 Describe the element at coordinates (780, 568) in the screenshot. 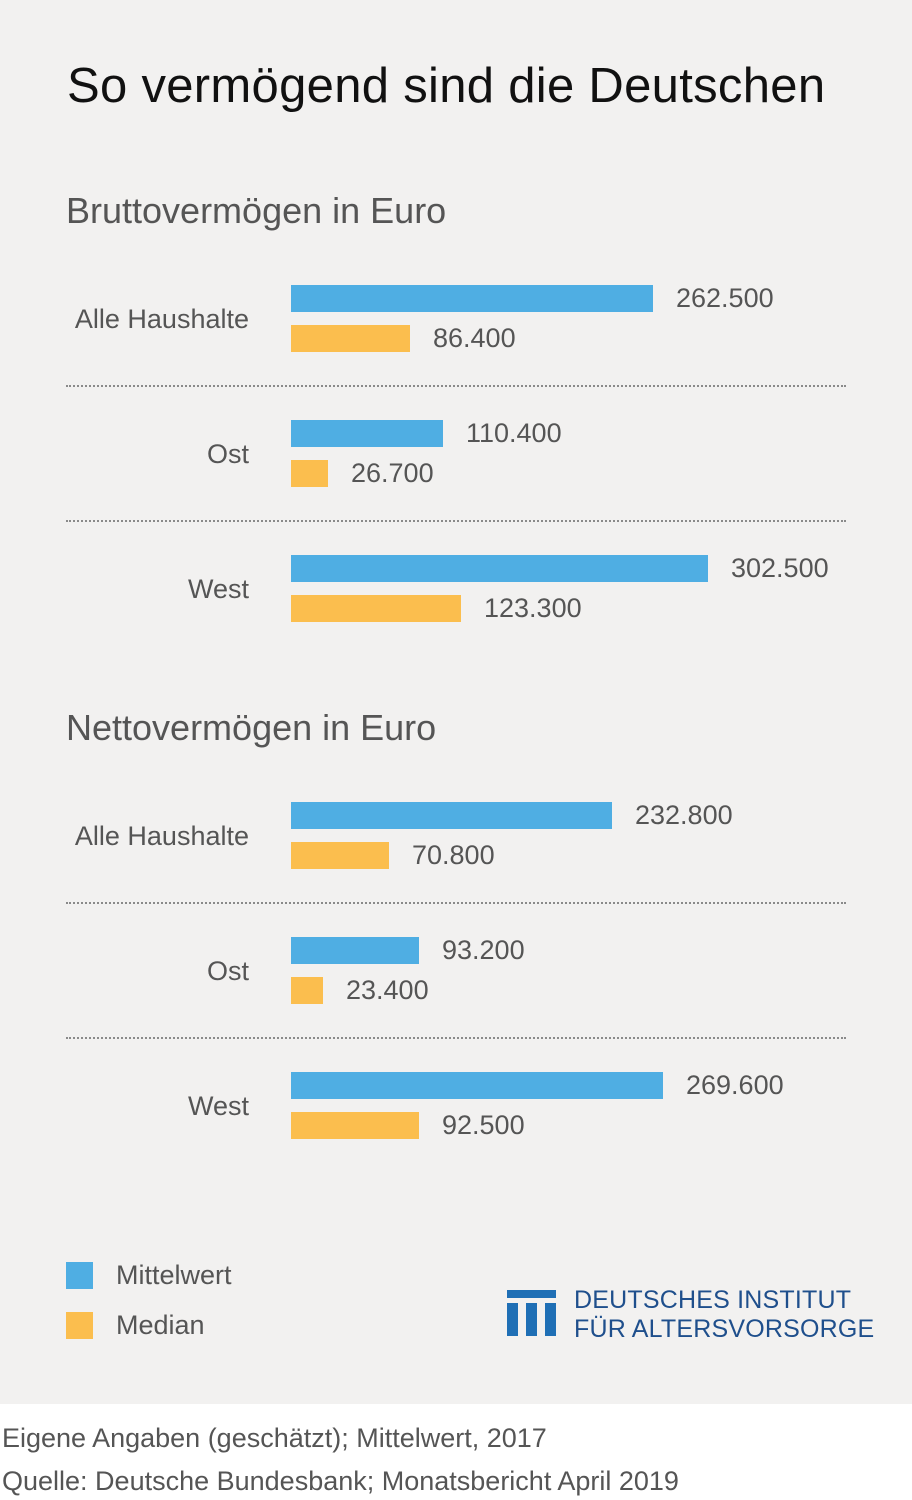

I see `value-label-mittelwert-west: 302.500` at that location.